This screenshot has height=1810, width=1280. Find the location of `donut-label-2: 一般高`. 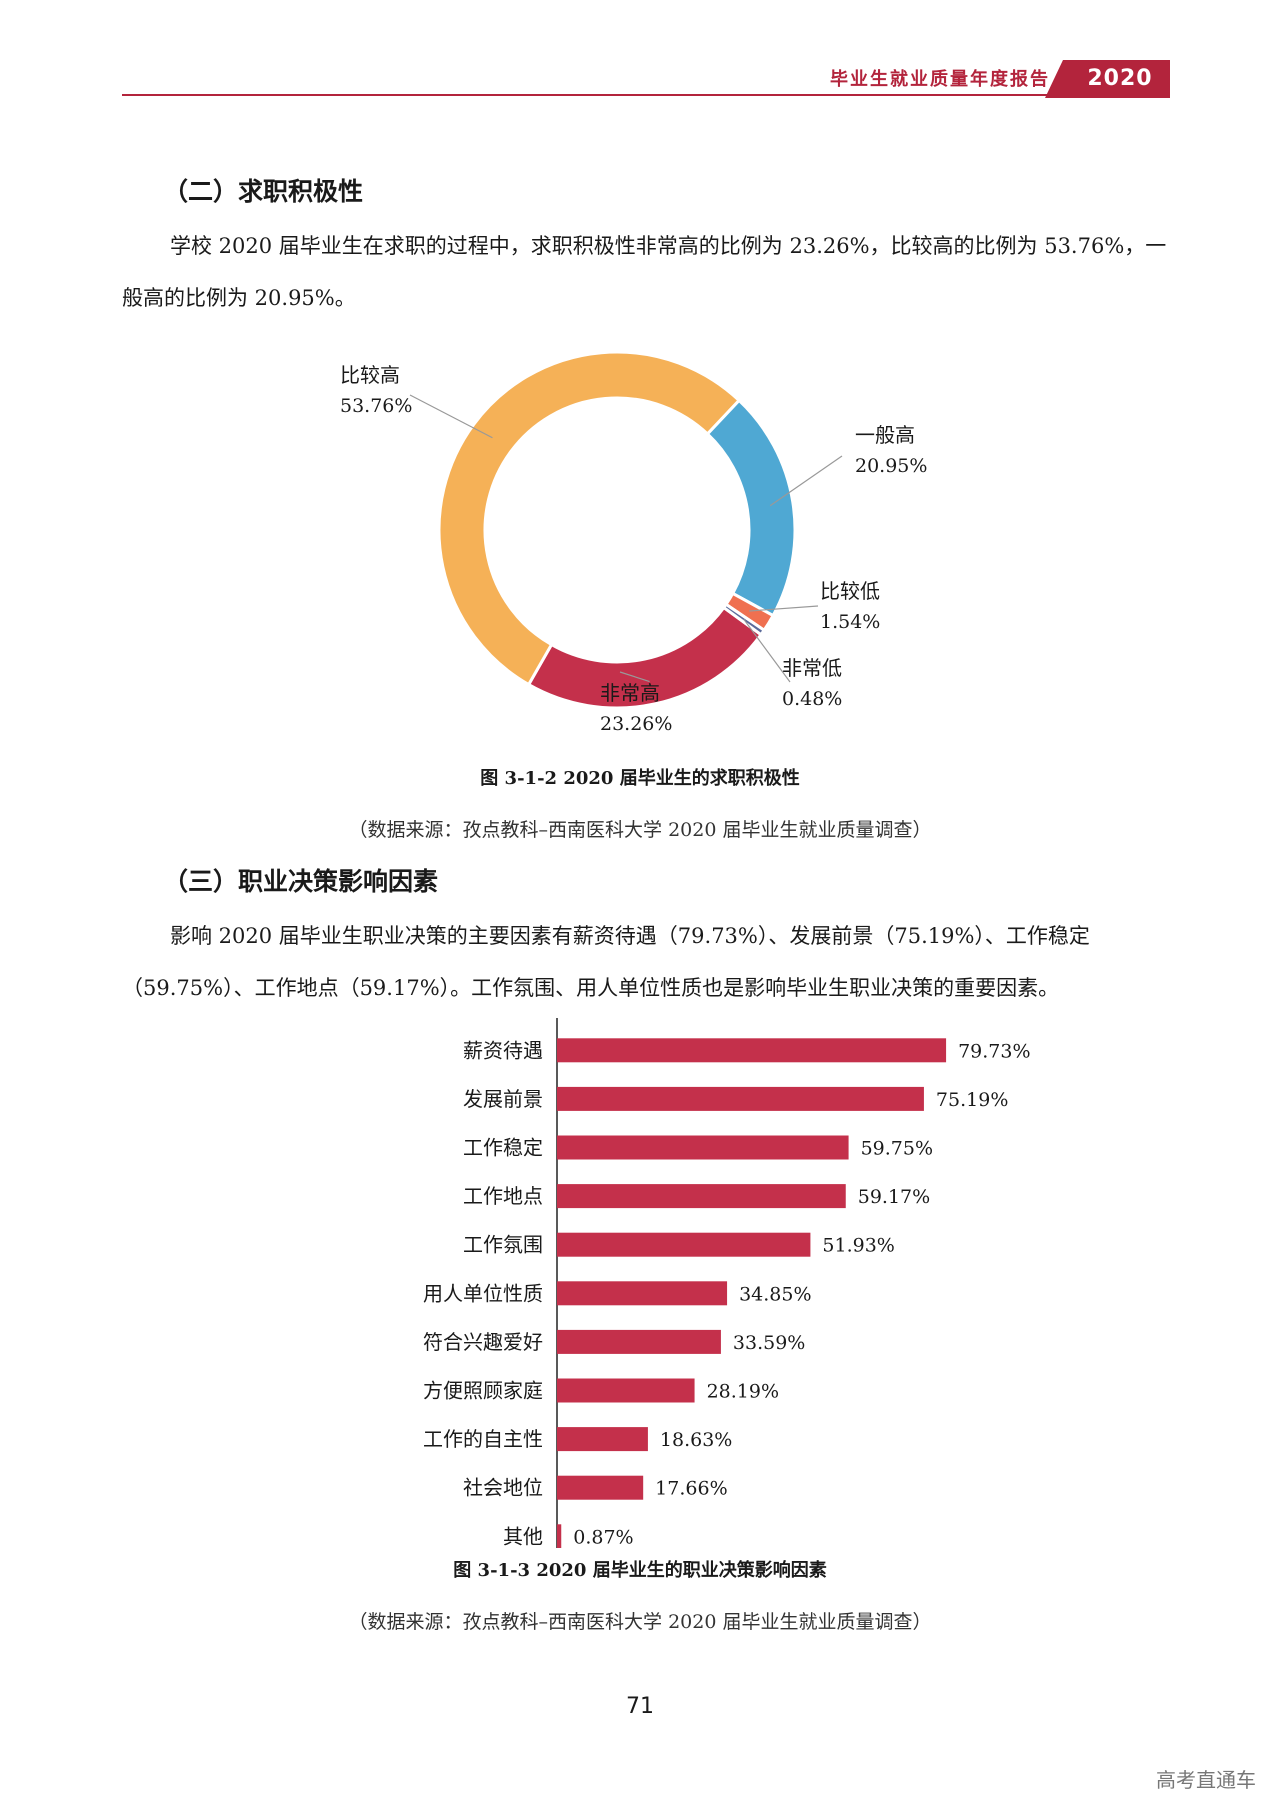

donut-label-2: 一般高 is located at coordinates (885, 435).